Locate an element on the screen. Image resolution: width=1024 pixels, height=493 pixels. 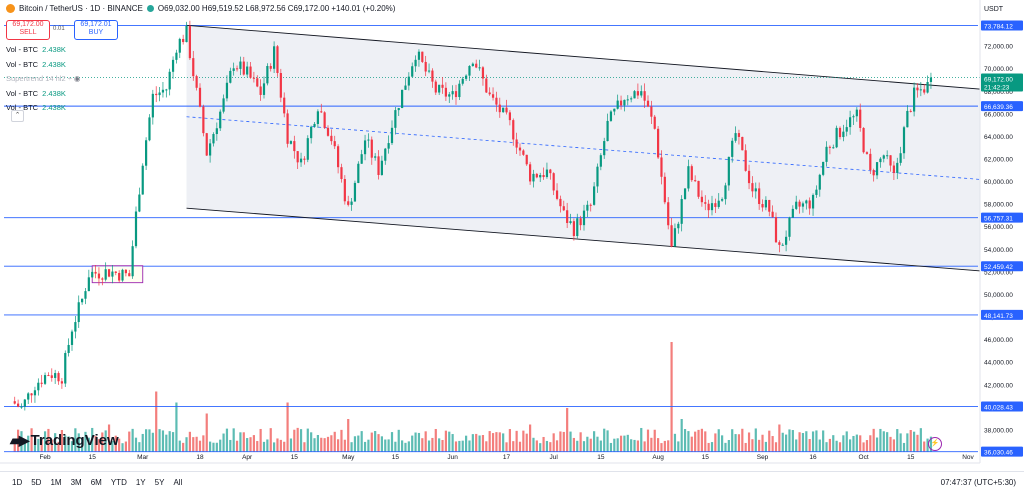
buy-label: BUY is located at coordinates (96, 32).